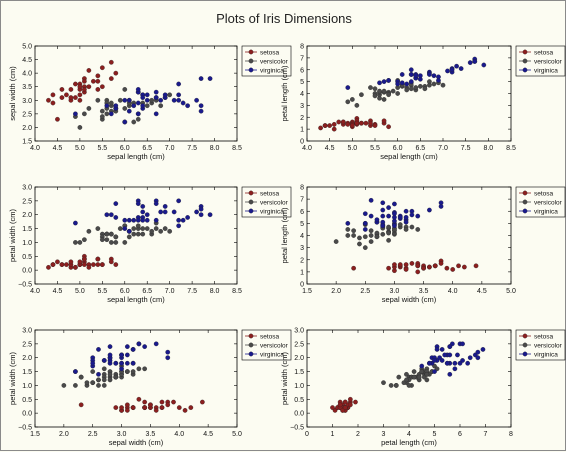 This screenshot has width=566, height=452. Describe the element at coordinates (251, 345) in the screenshot. I see `legend-marker-versicolor` at that location.